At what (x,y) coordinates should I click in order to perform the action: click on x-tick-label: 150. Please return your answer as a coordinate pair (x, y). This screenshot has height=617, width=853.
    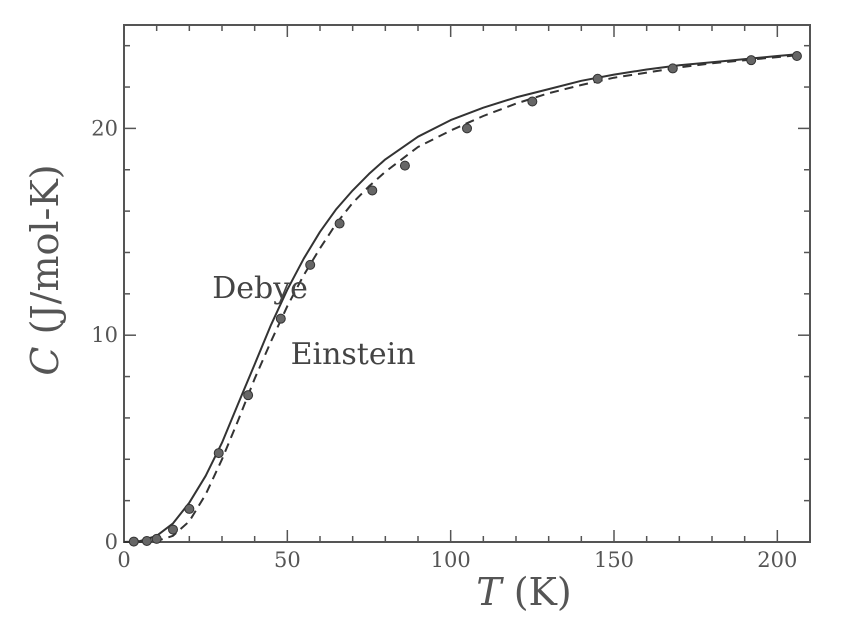
    Looking at the image, I should click on (614, 560).